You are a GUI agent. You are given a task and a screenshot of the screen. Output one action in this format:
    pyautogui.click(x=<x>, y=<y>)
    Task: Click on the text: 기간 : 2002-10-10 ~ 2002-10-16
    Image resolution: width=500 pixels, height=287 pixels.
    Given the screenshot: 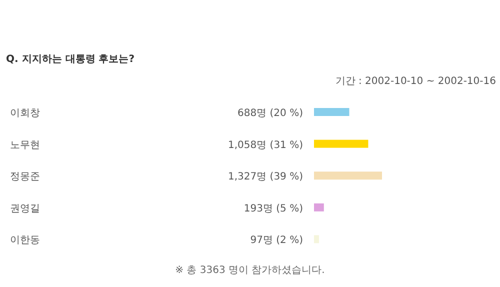 What is the action you would take?
    pyautogui.click(x=415, y=81)
    